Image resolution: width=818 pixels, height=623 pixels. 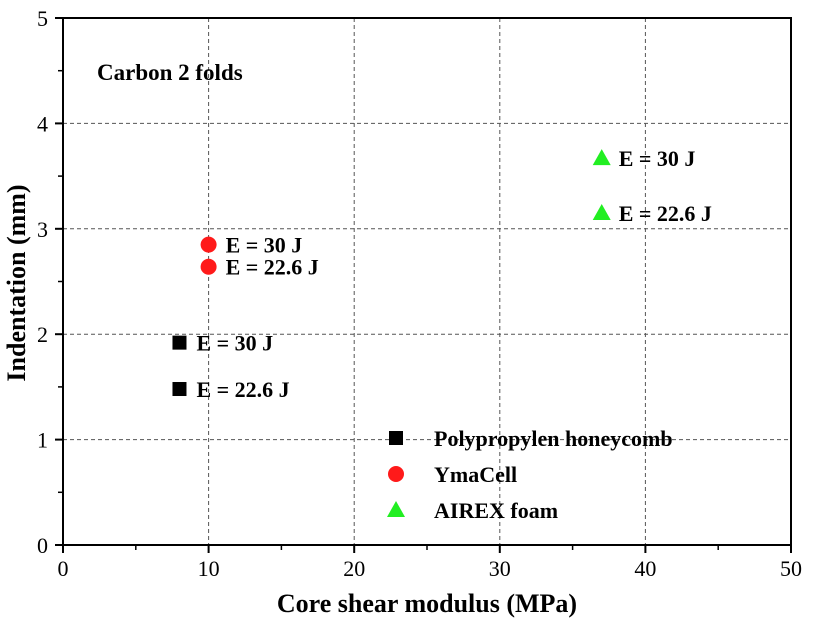 I want to click on chart-annotation: Carbon 2 folds, so click(x=170, y=72).